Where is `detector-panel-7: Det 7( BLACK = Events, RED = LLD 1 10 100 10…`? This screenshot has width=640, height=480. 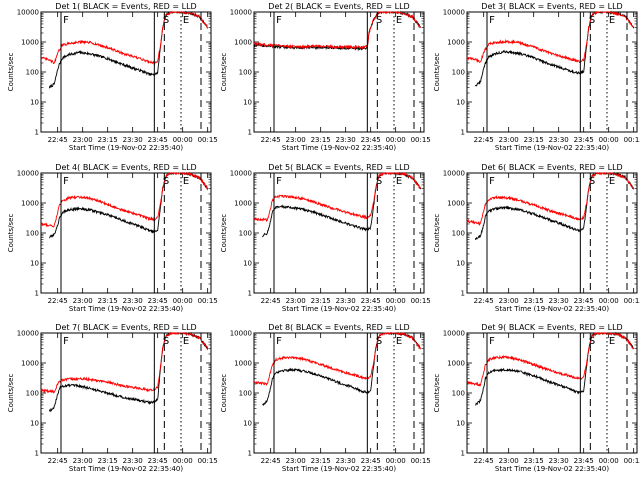 detector-panel-7: Det 7( BLACK = Events, RED = LLD 1 10 100 10… is located at coordinates (112, 398).